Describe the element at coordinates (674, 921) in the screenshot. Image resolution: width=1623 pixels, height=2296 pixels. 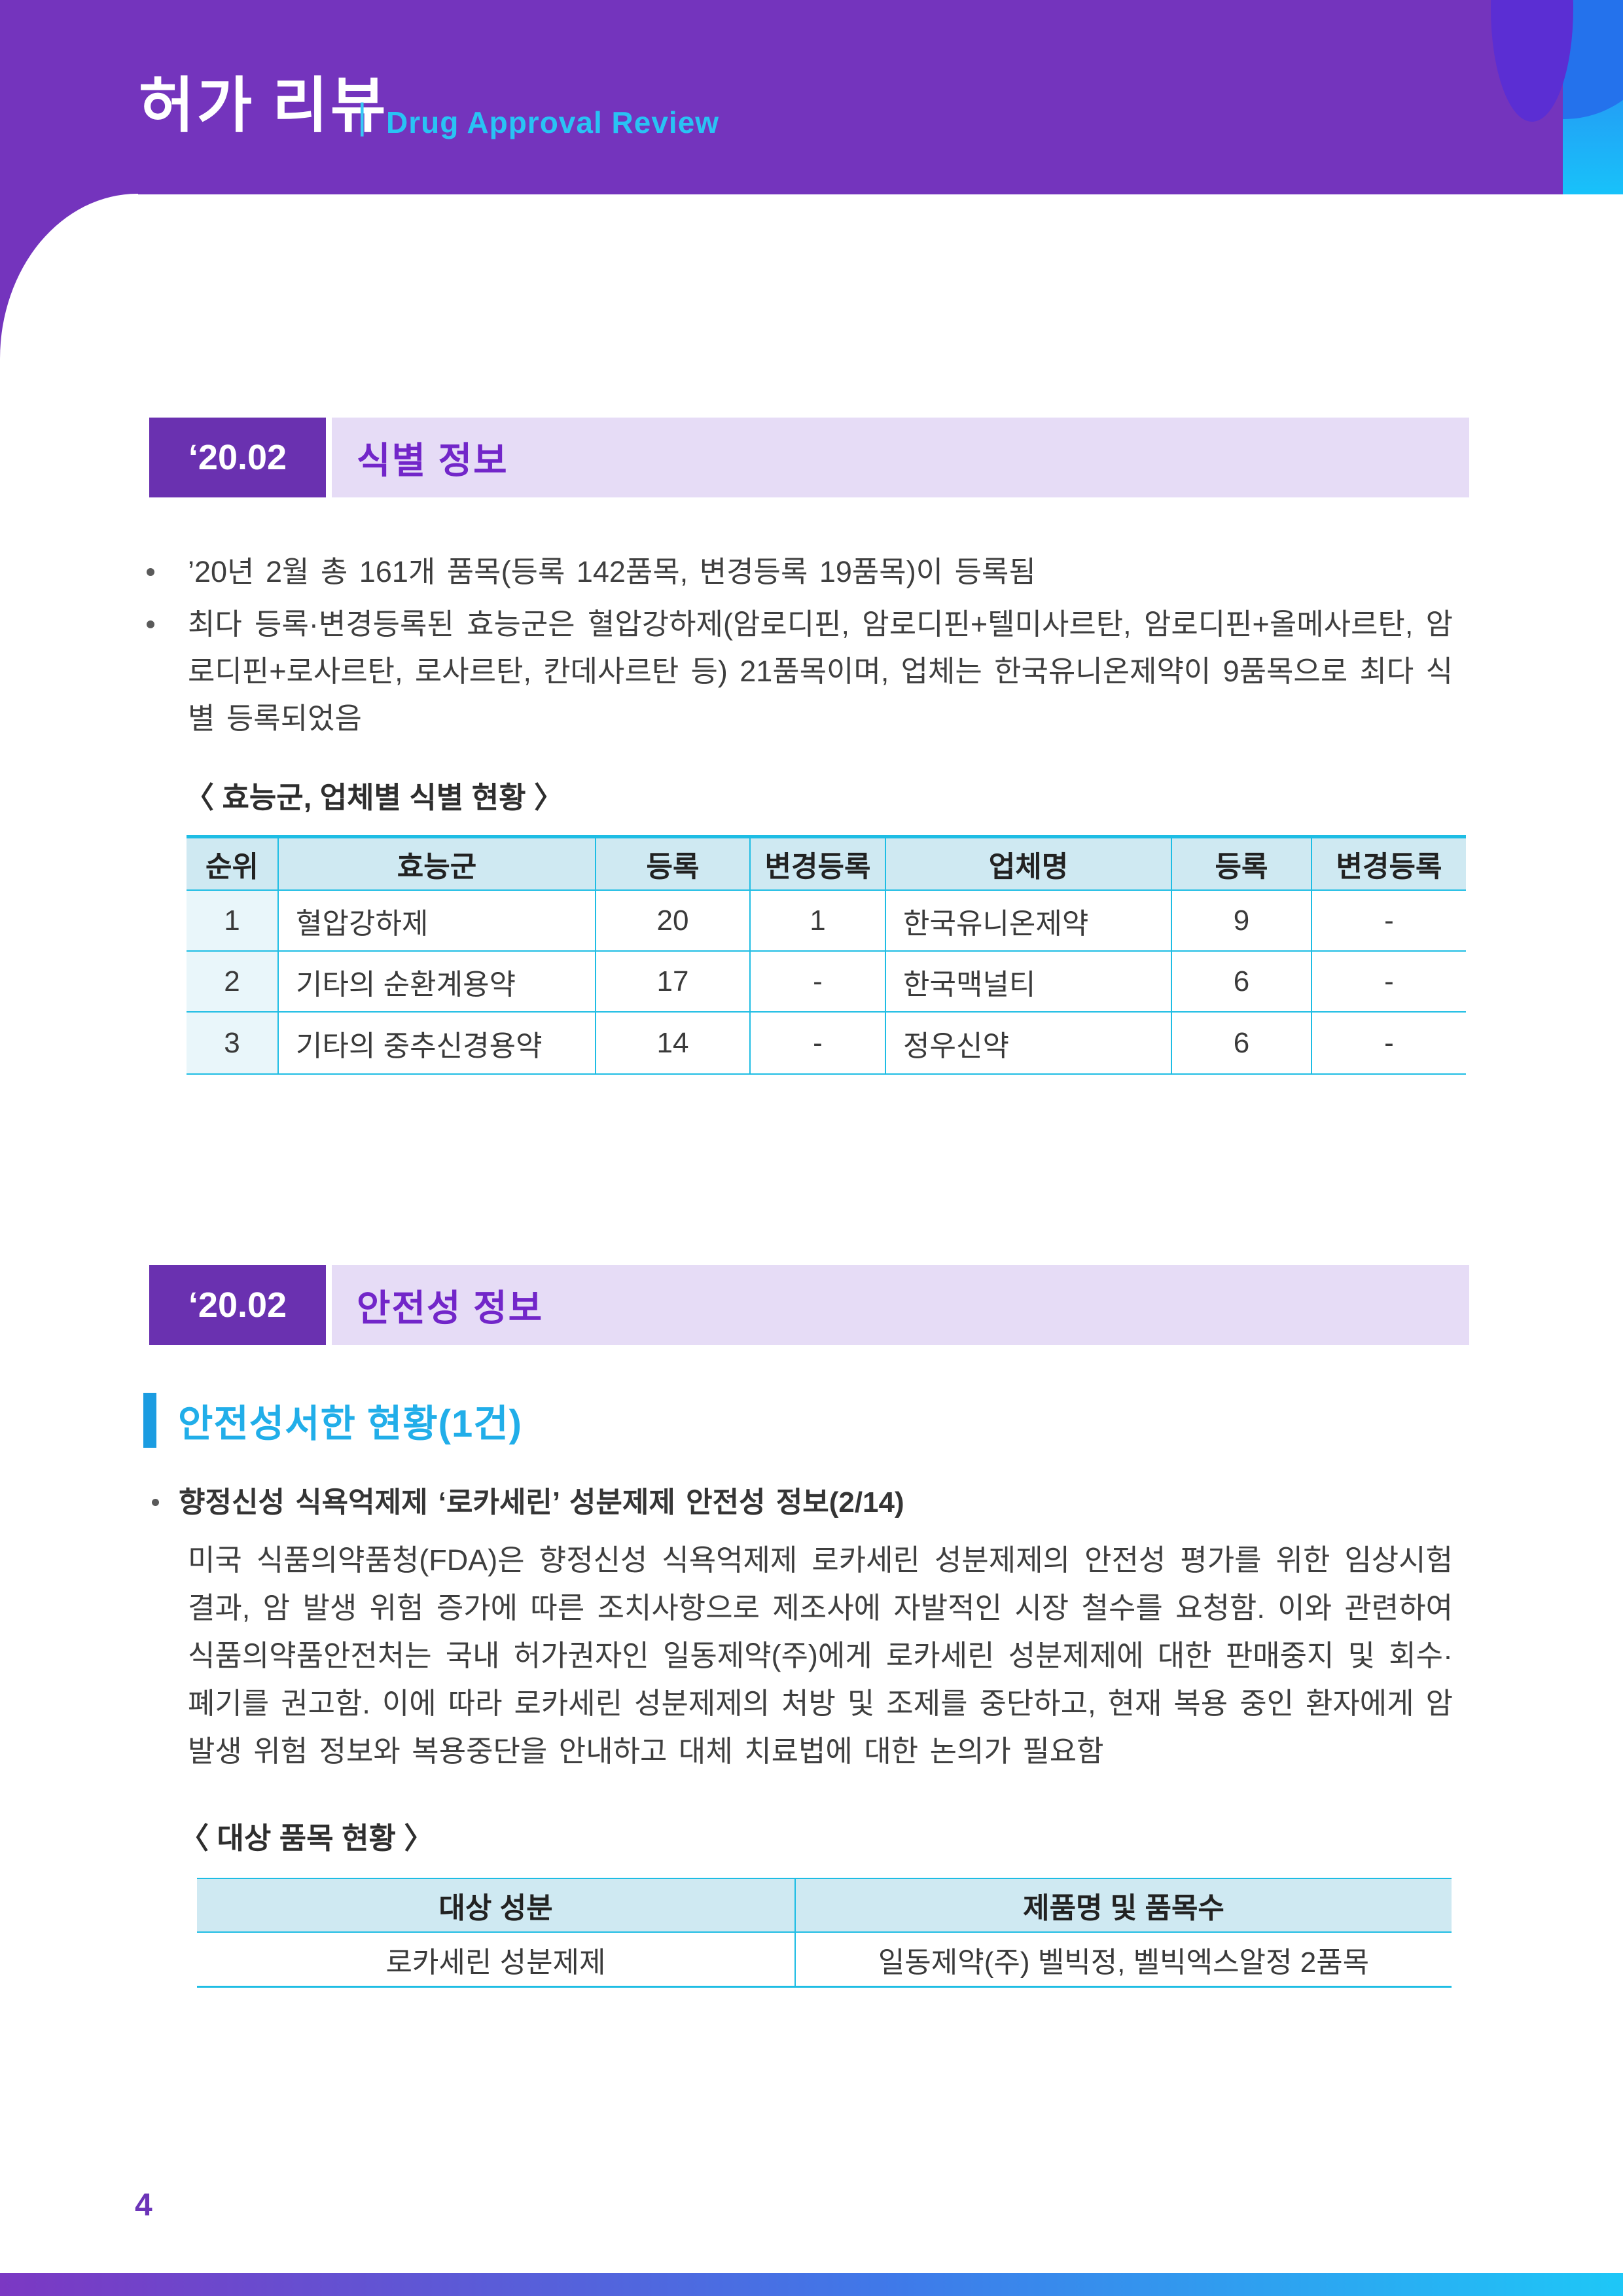
I see `table-cell: 20` at that location.